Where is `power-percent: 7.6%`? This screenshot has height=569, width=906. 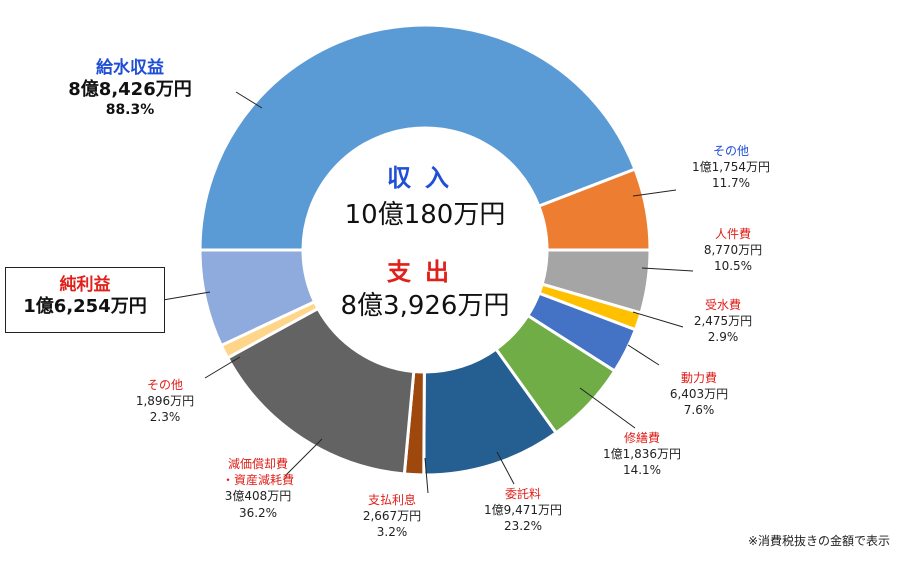
power-percent: 7.6% is located at coordinates (699, 410).